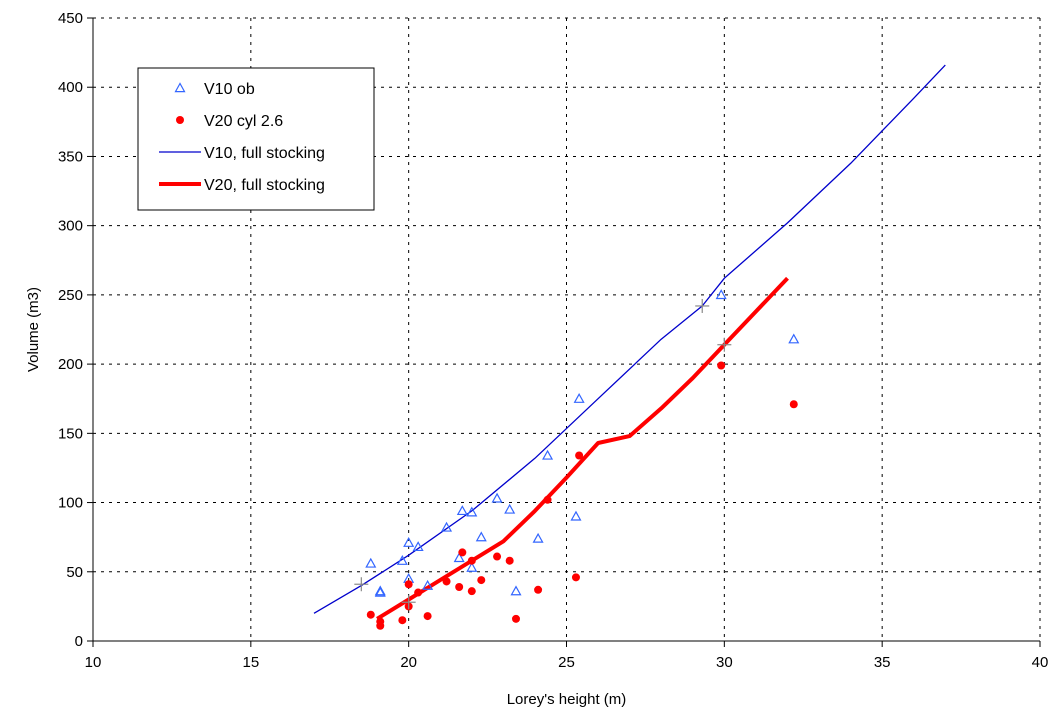 The width and height of the screenshot is (1056, 717). I want to click on y-tick-label: 300, so click(70, 226).